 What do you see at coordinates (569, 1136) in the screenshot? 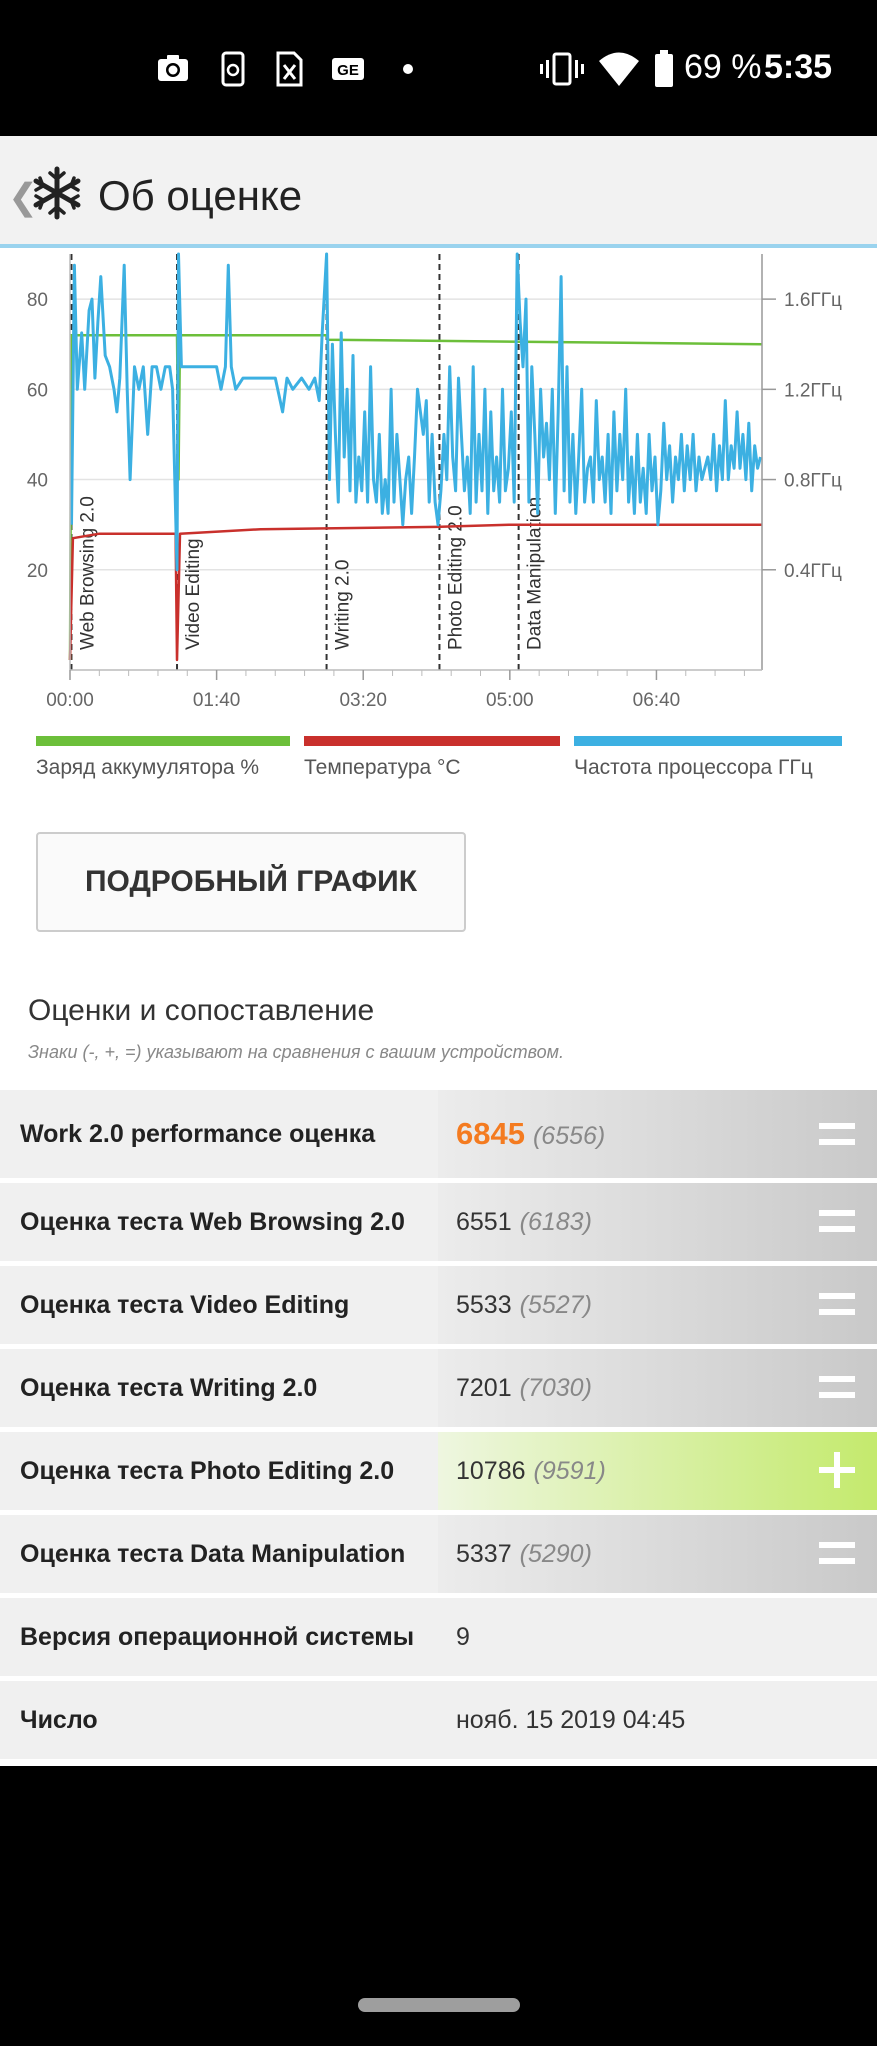
I see `score-compare: (6556)` at bounding box center [569, 1136].